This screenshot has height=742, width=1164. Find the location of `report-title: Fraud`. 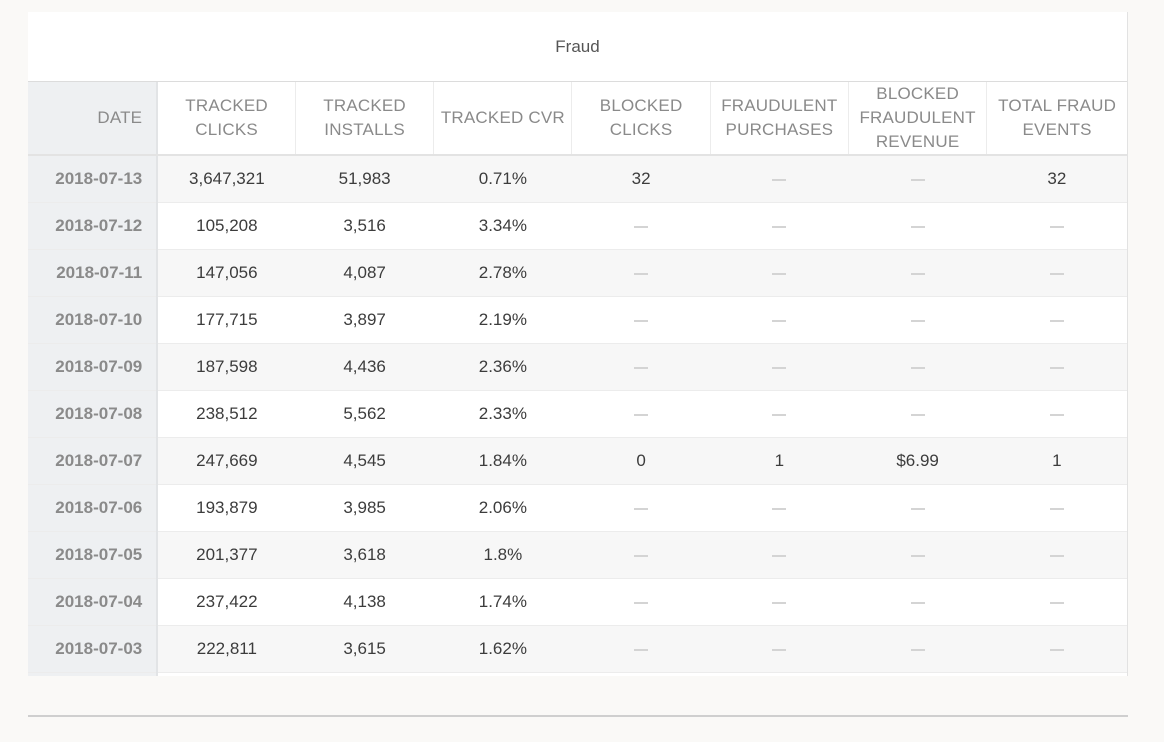

report-title: Fraud is located at coordinates (577, 47).